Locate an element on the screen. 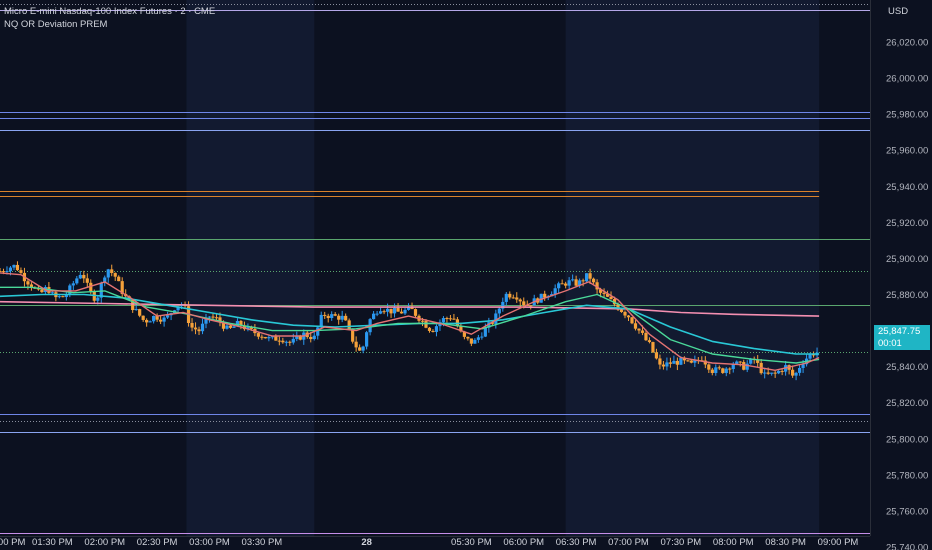 Image resolution: width=932 pixels, height=550 pixels. price-axis-bg is located at coordinates (901, 275).